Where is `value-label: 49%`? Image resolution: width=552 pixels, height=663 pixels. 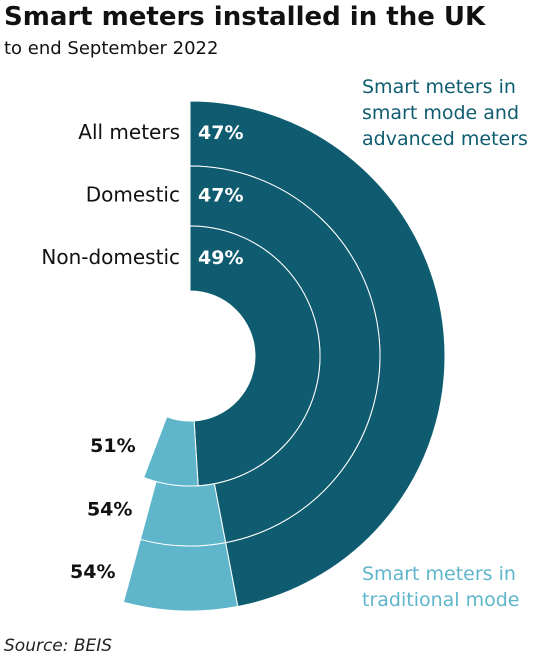
value-label: 49% is located at coordinates (220, 258).